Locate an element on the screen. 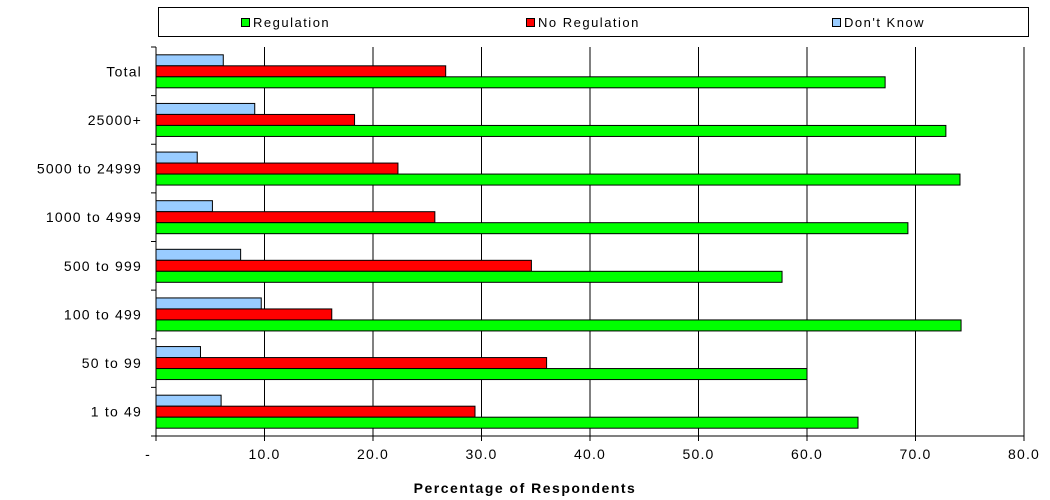 This screenshot has height=500, width=1050. x-tick-label: 70.0 is located at coordinates (915, 454).